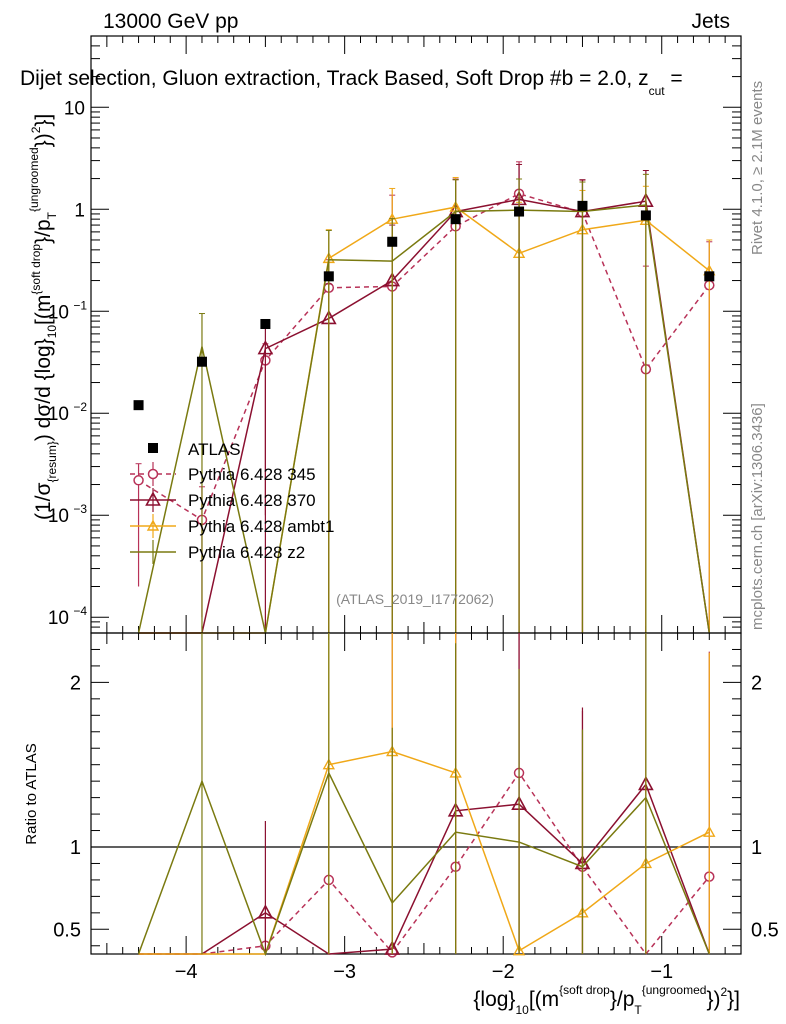 The image size is (786, 1024). Describe the element at coordinates (75, 683) in the screenshot. I see `ratio-y-tick-label-left: 2` at that location.